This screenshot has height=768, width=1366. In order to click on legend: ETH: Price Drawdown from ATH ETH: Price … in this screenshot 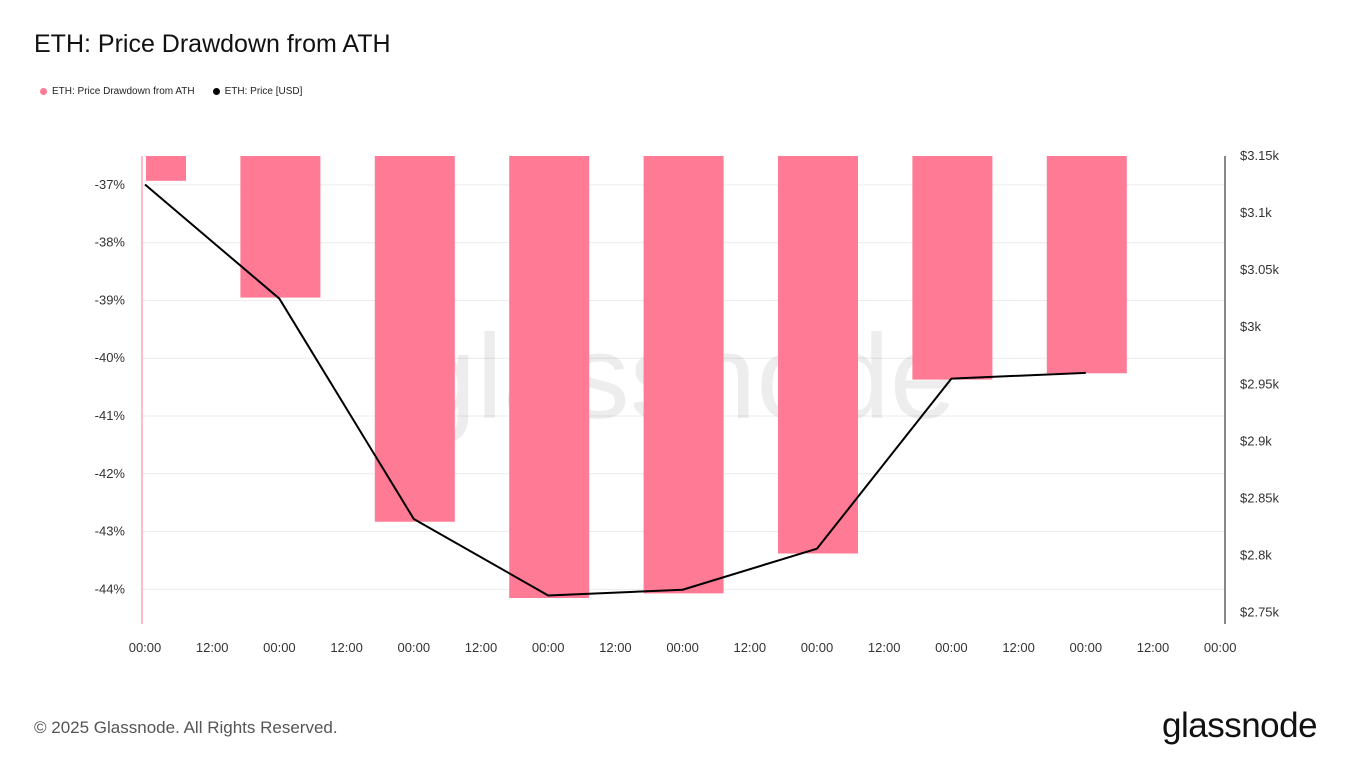, I will do `click(171, 91)`.